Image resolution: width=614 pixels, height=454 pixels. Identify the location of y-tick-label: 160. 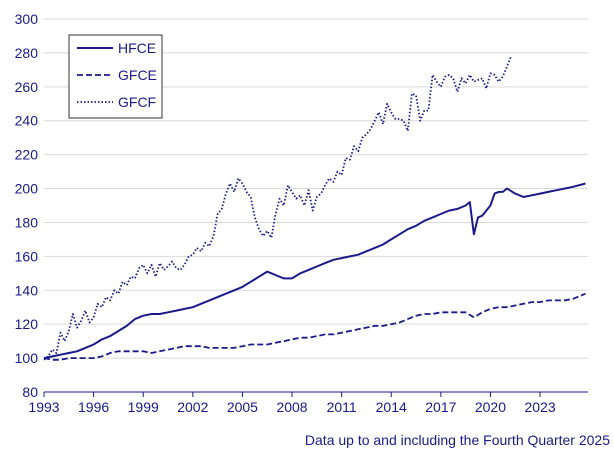
(27, 256).